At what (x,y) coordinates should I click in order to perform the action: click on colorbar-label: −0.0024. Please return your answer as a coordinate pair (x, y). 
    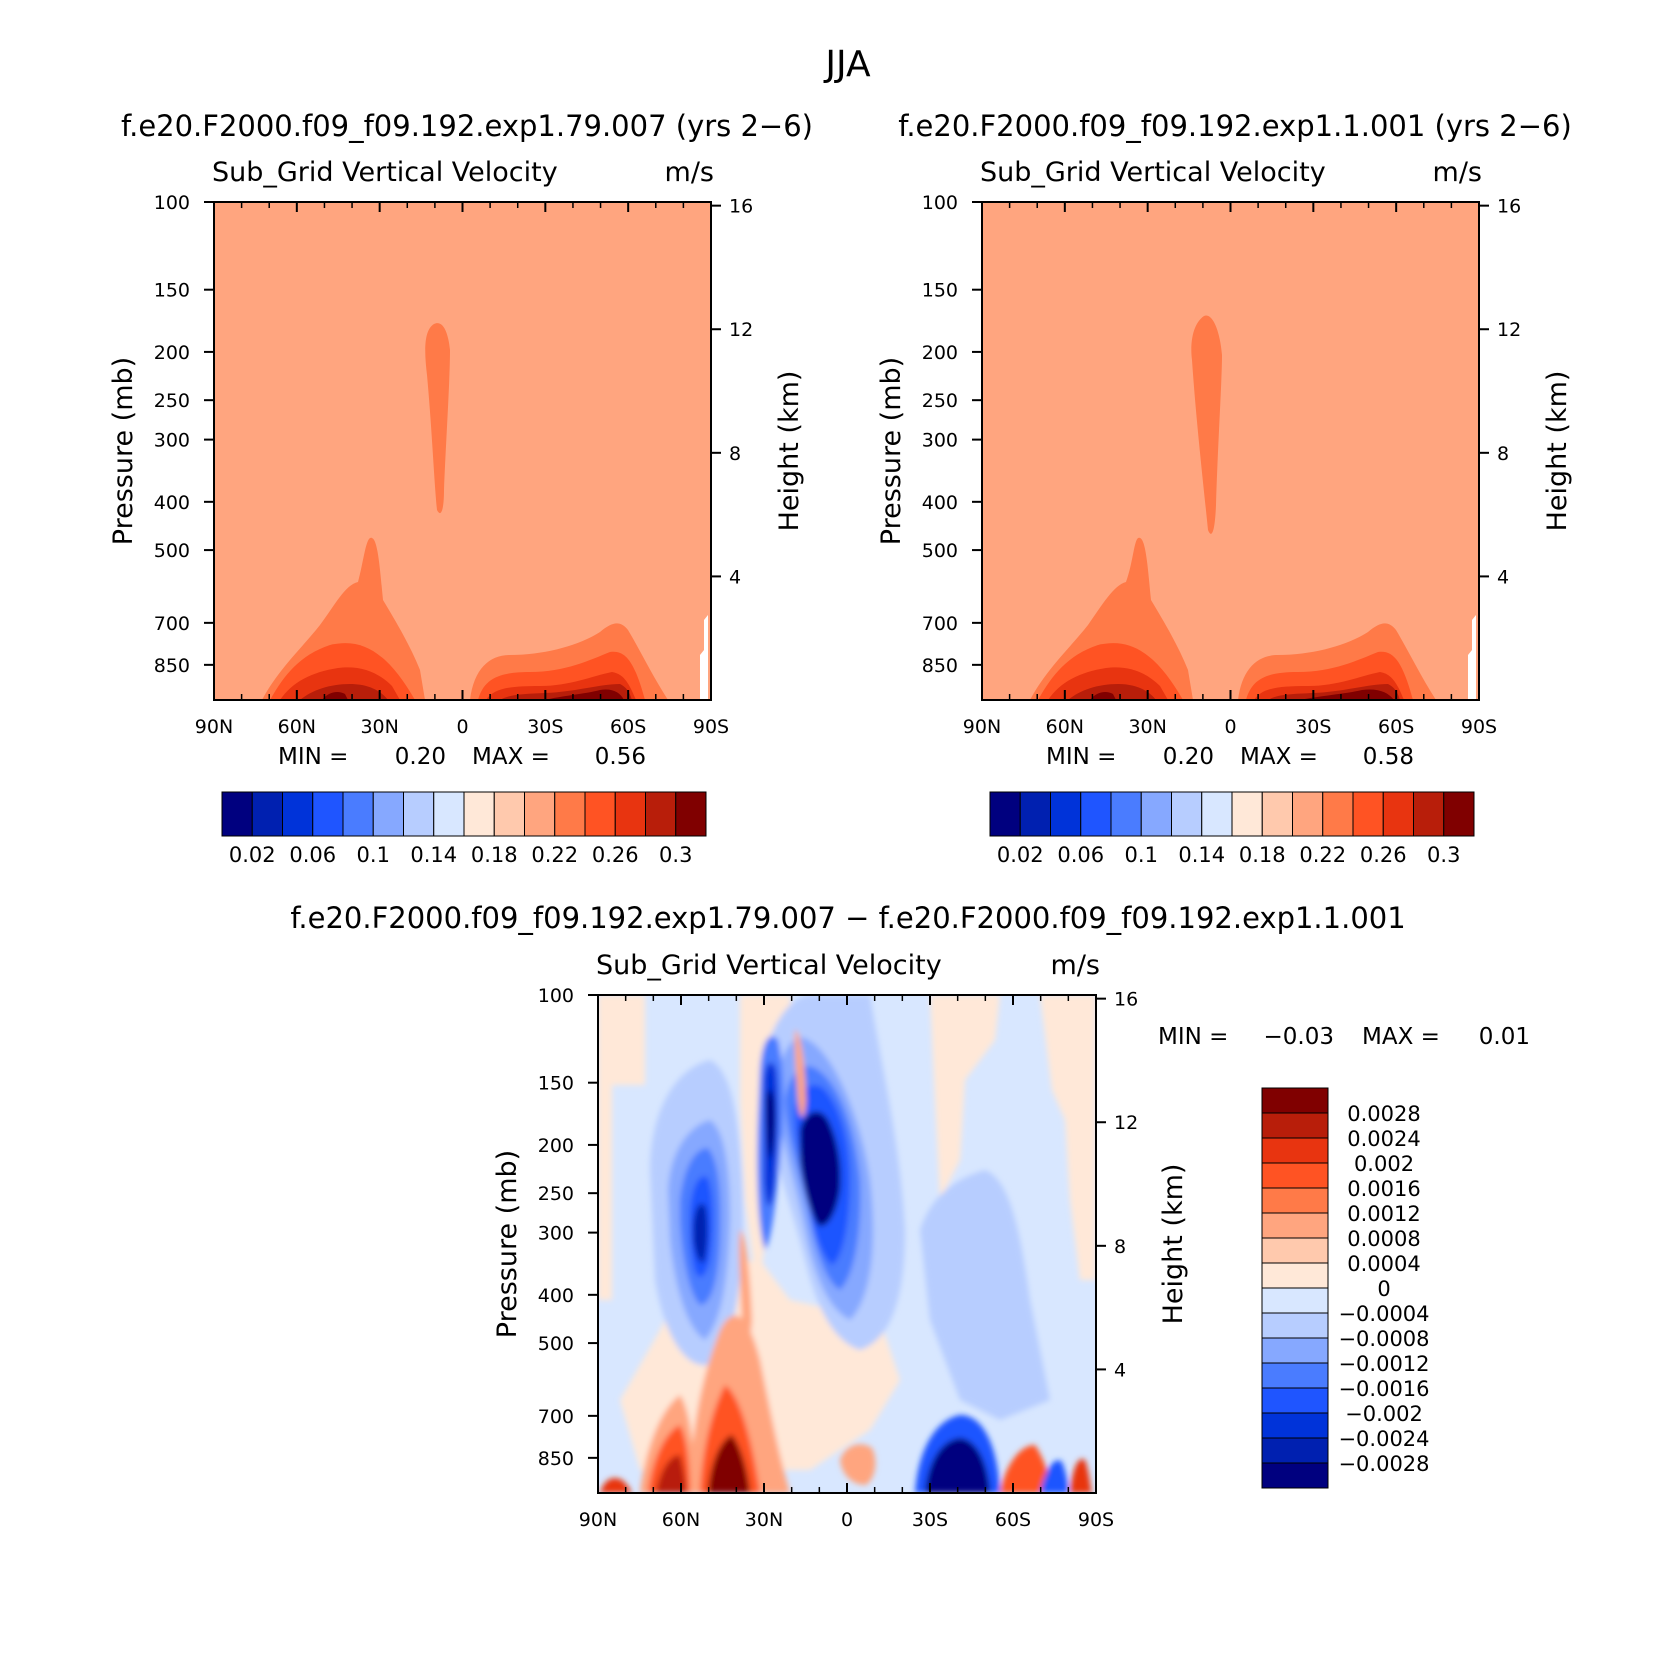
    Looking at the image, I should click on (1383, 1439).